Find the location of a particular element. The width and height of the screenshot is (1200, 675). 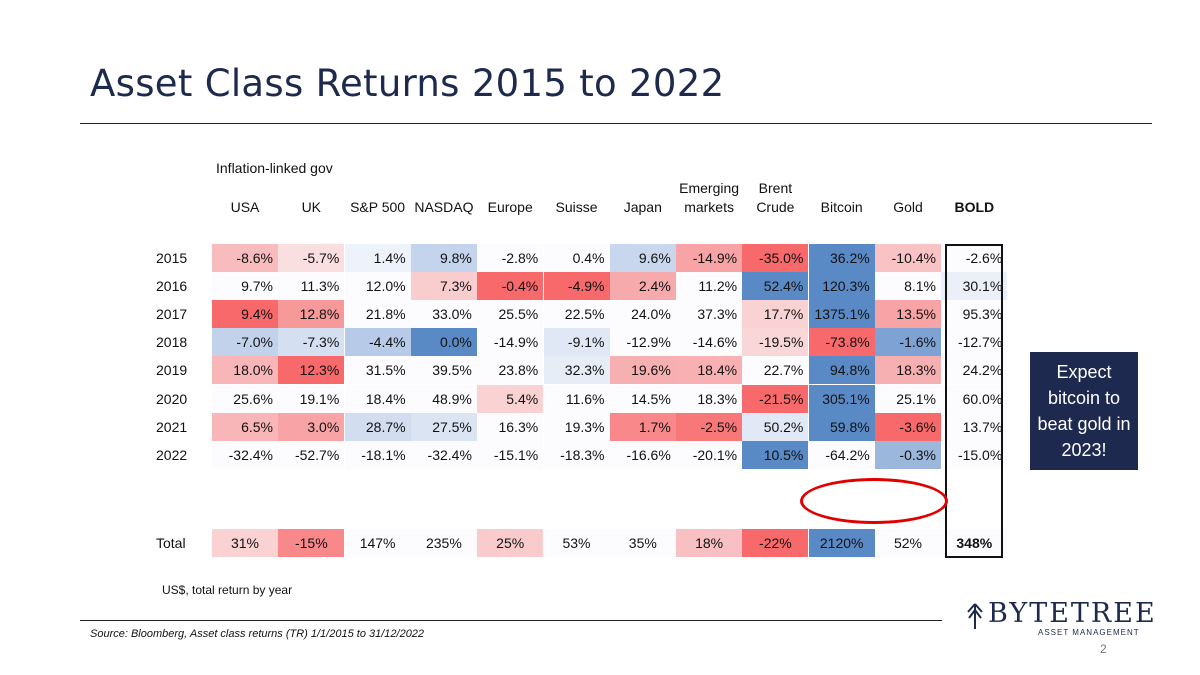

table-cell: -73.8% is located at coordinates (841, 342).